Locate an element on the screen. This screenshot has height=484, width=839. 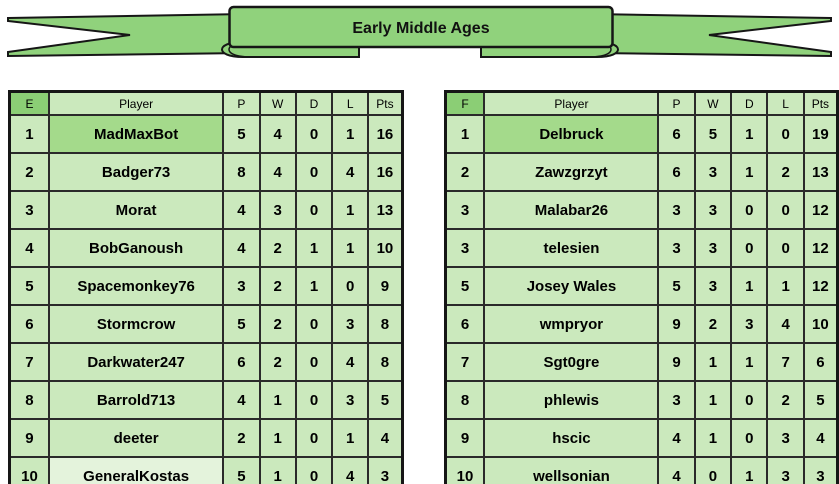
player-cell: BobGanoush is located at coordinates (136, 248).